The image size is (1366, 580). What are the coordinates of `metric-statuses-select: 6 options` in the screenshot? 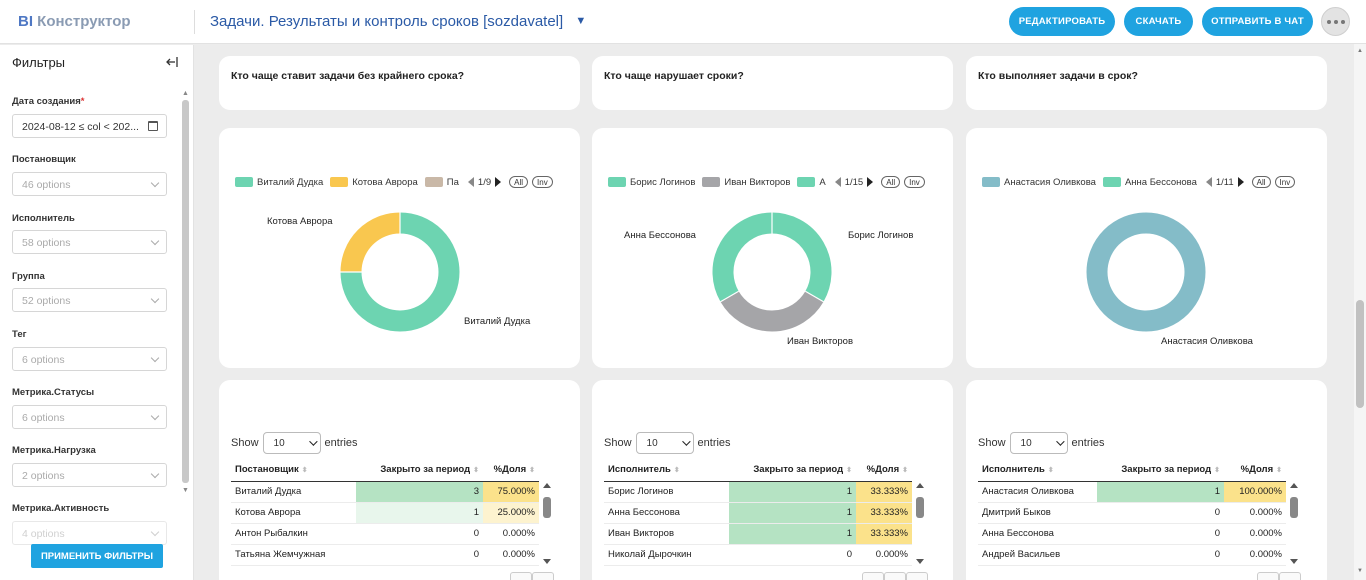 It's located at (89, 417).